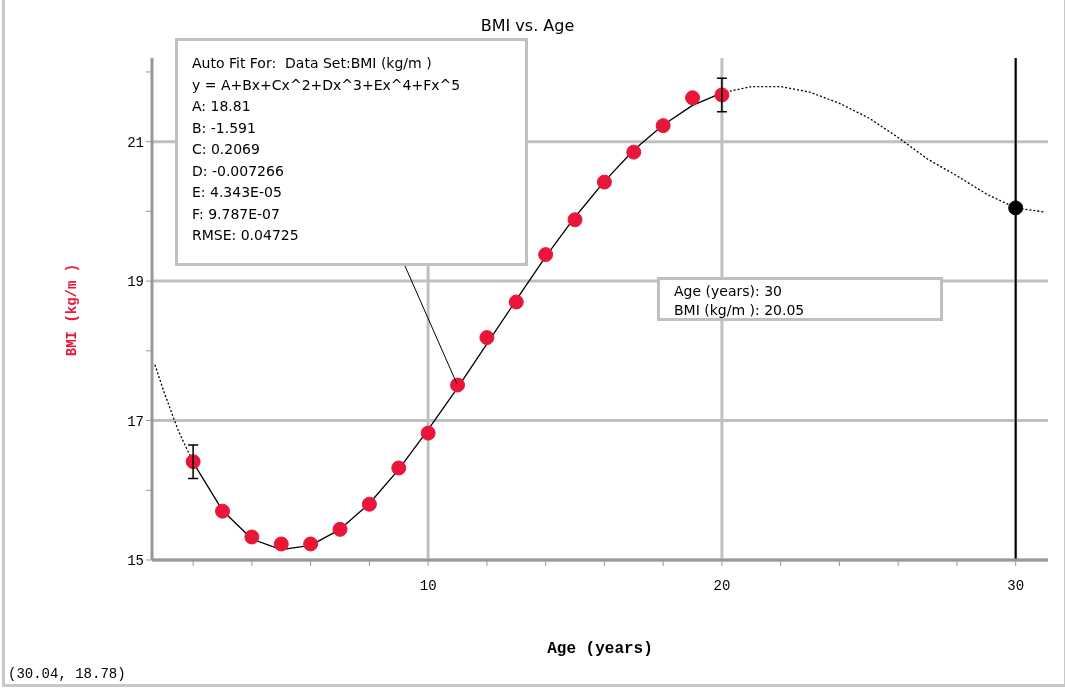 This screenshot has height=688, width=1065. What do you see at coordinates (135, 560) in the screenshot?
I see `y-tick-label: 15` at bounding box center [135, 560].